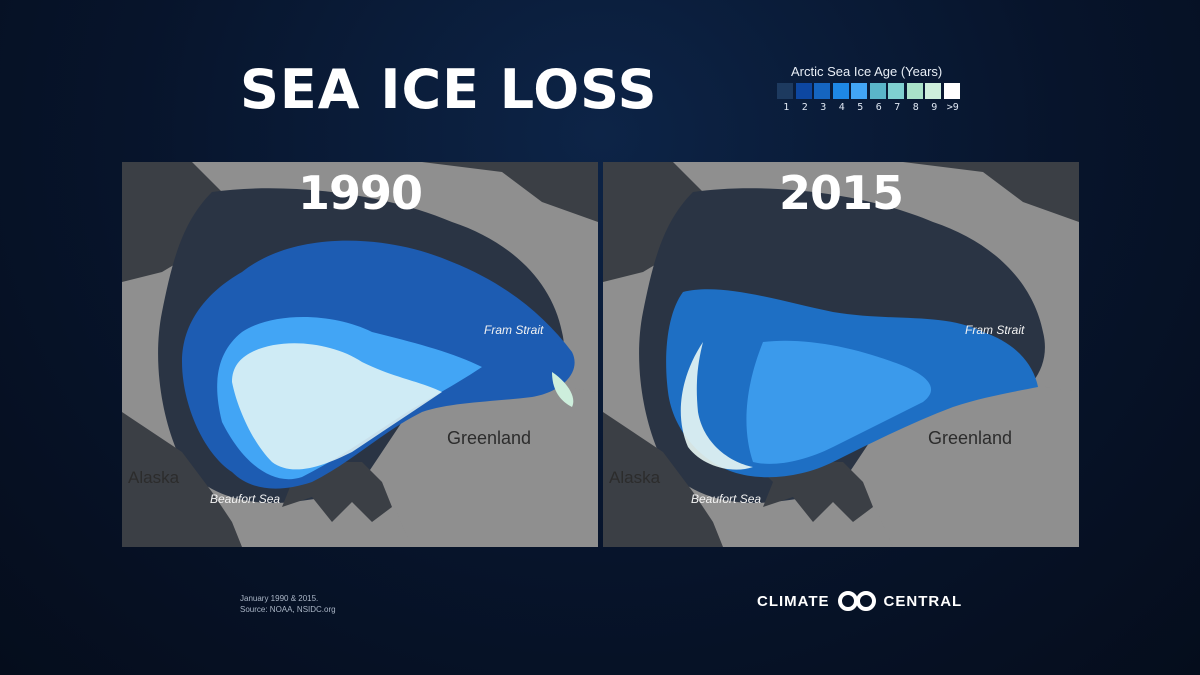  What do you see at coordinates (878, 107) in the screenshot?
I see `legend-label: 6` at bounding box center [878, 107].